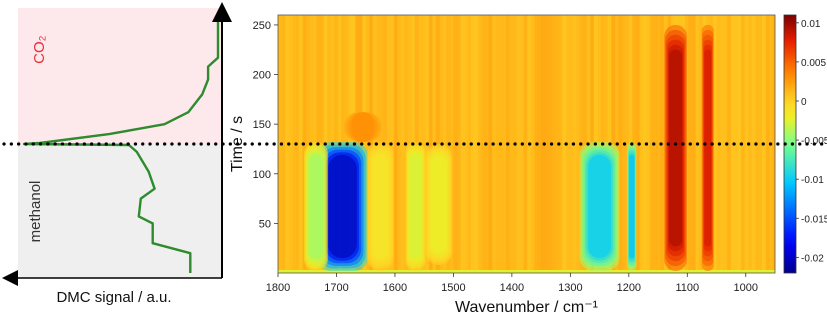  What do you see at coordinates (814, 219) in the screenshot?
I see `colorbar-tick-label: -0.015` at bounding box center [814, 219].